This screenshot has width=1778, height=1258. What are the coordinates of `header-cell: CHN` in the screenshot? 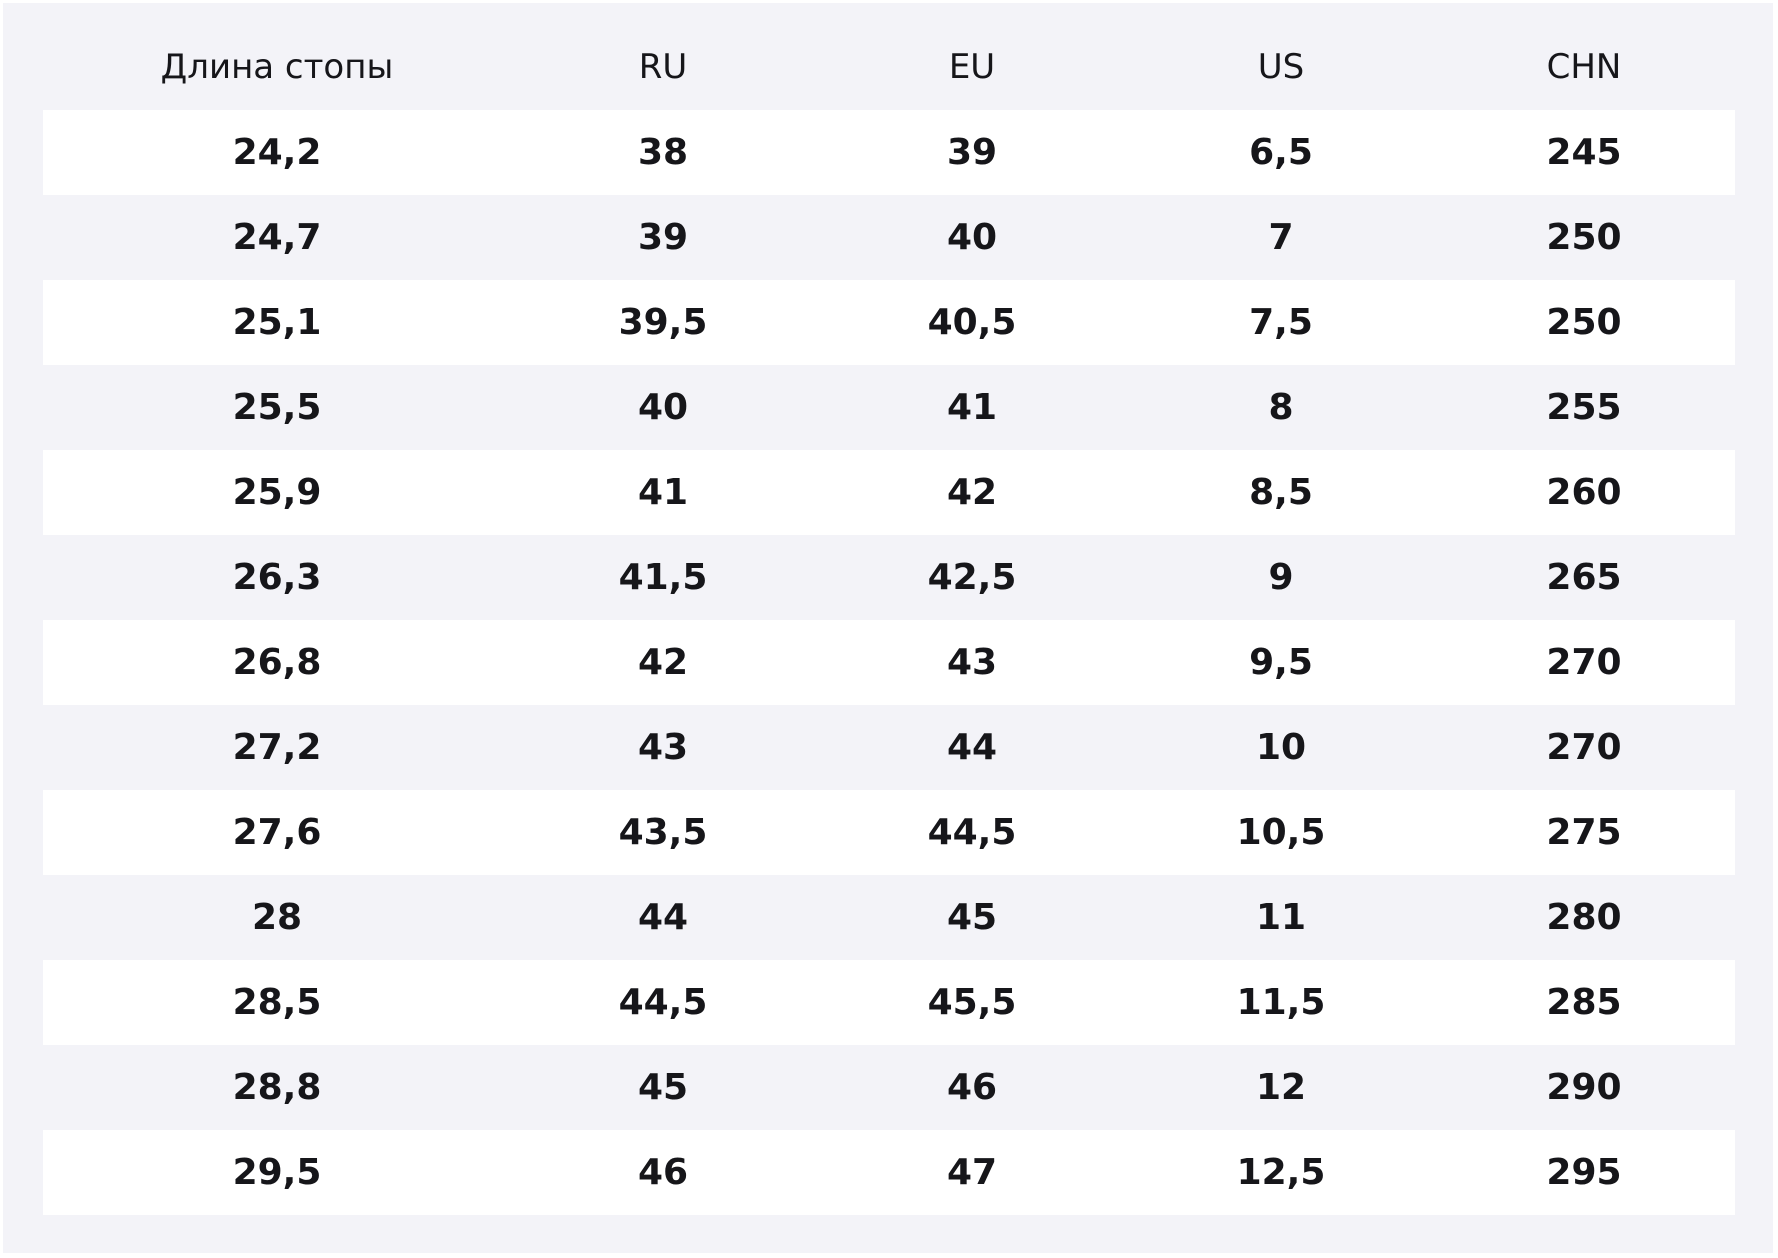 It's located at (1584, 67).